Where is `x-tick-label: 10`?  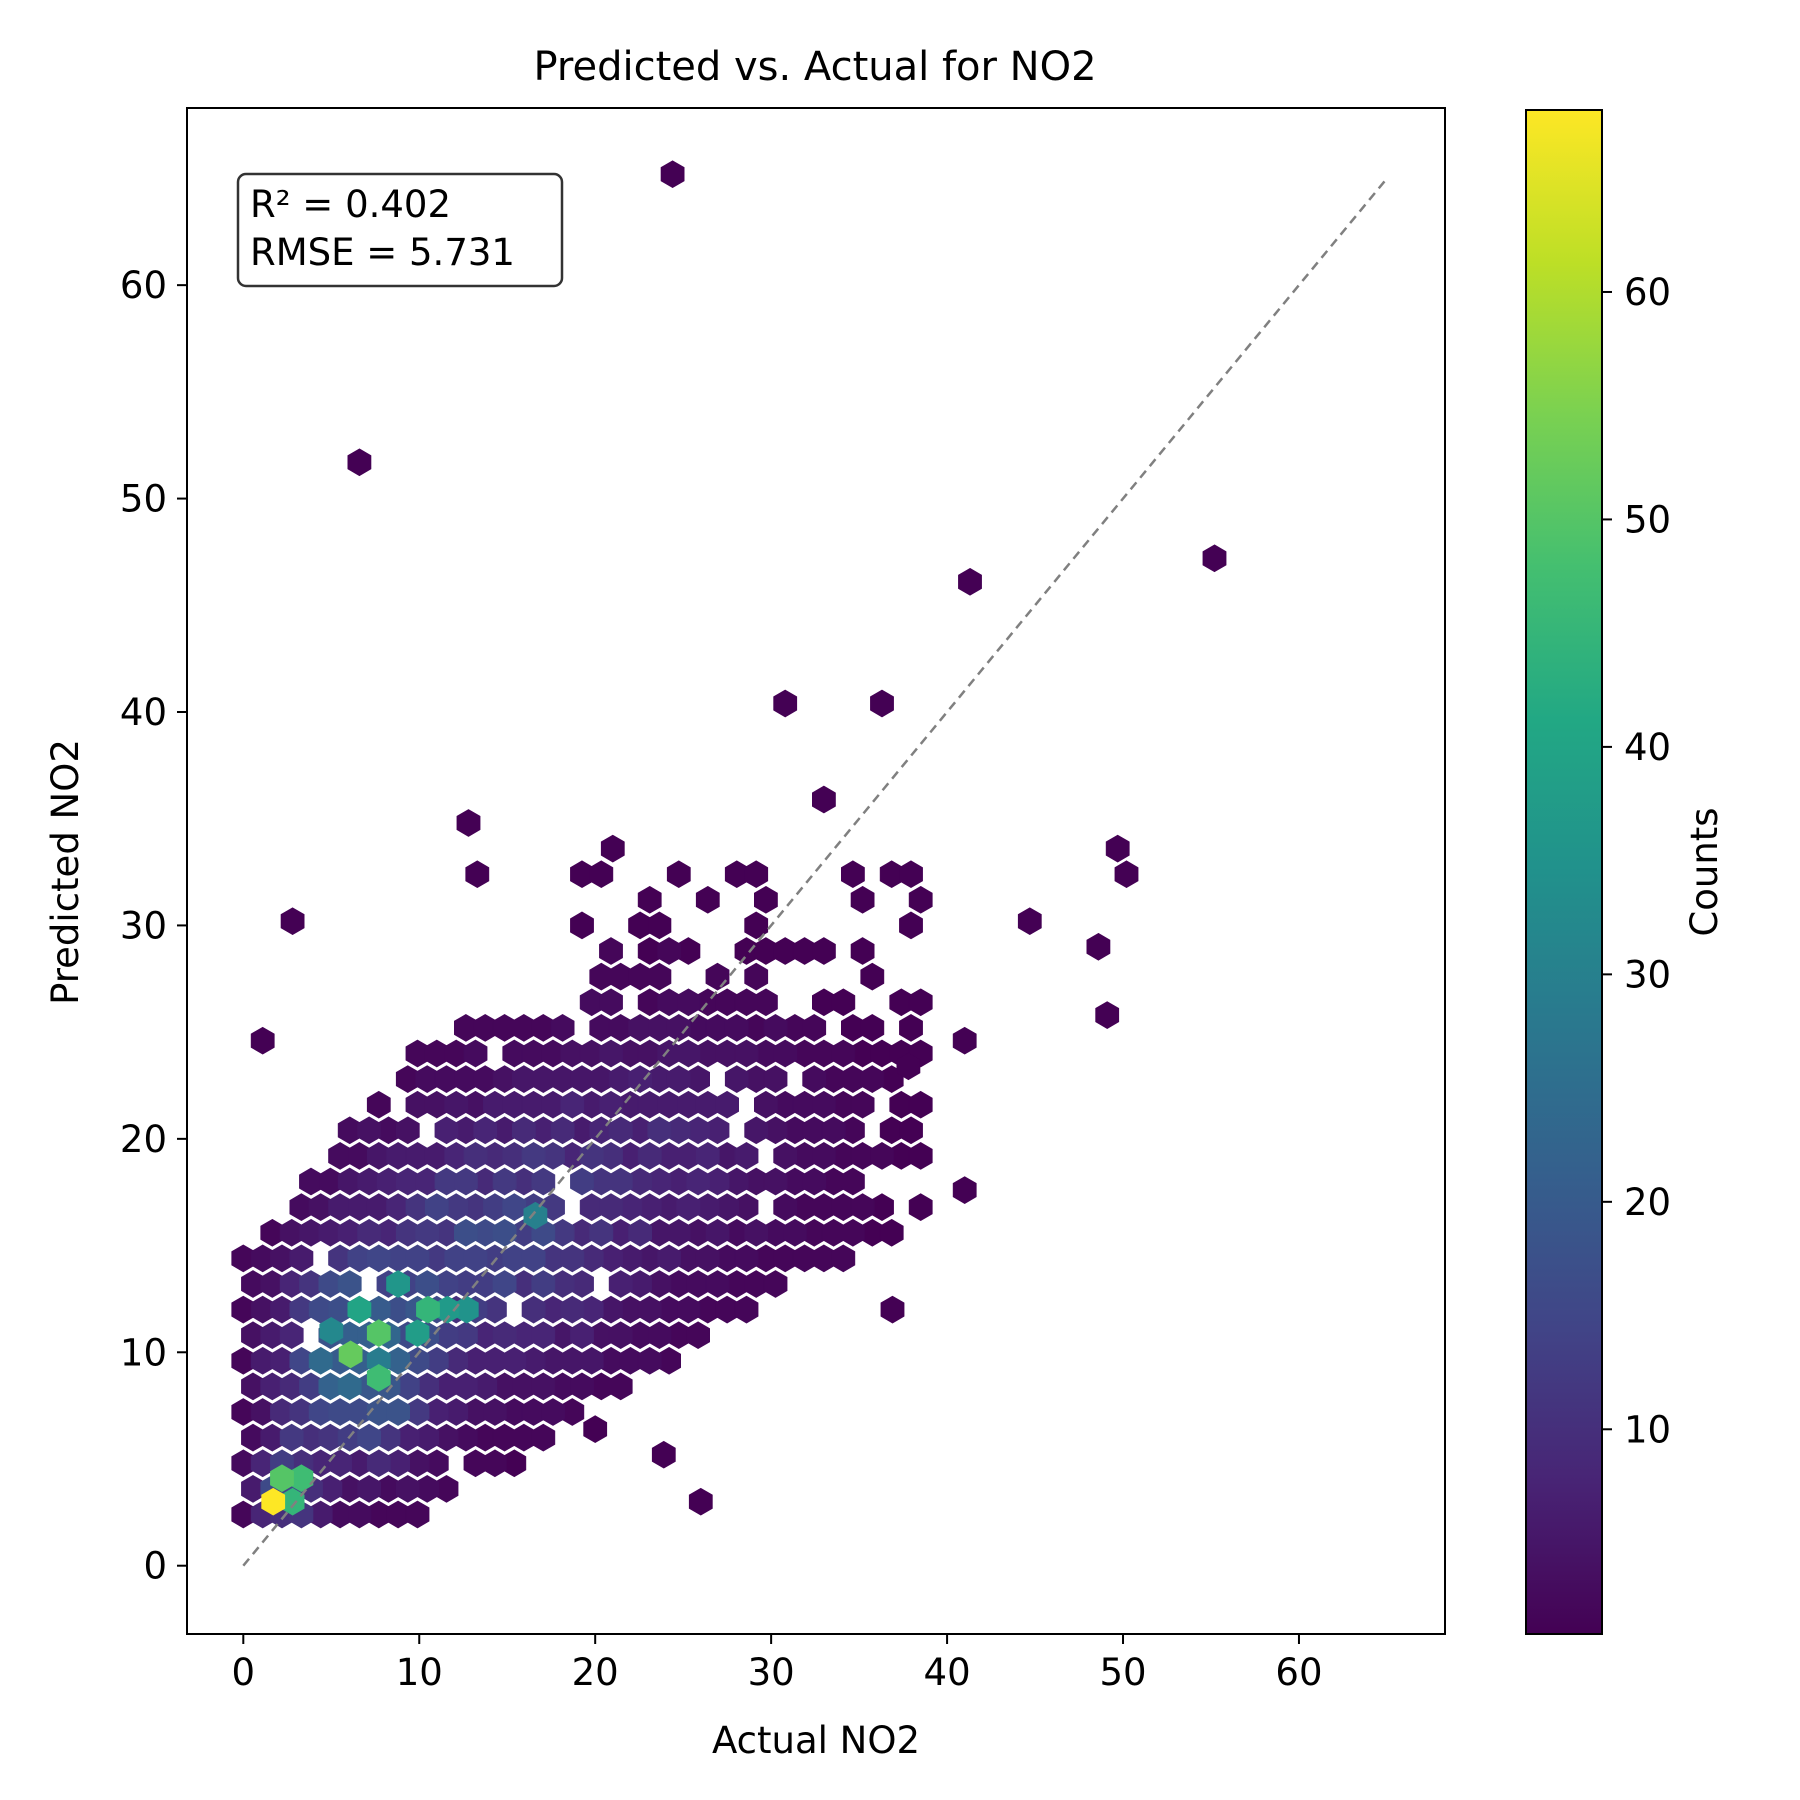 x-tick-label: 10 is located at coordinates (419, 1672).